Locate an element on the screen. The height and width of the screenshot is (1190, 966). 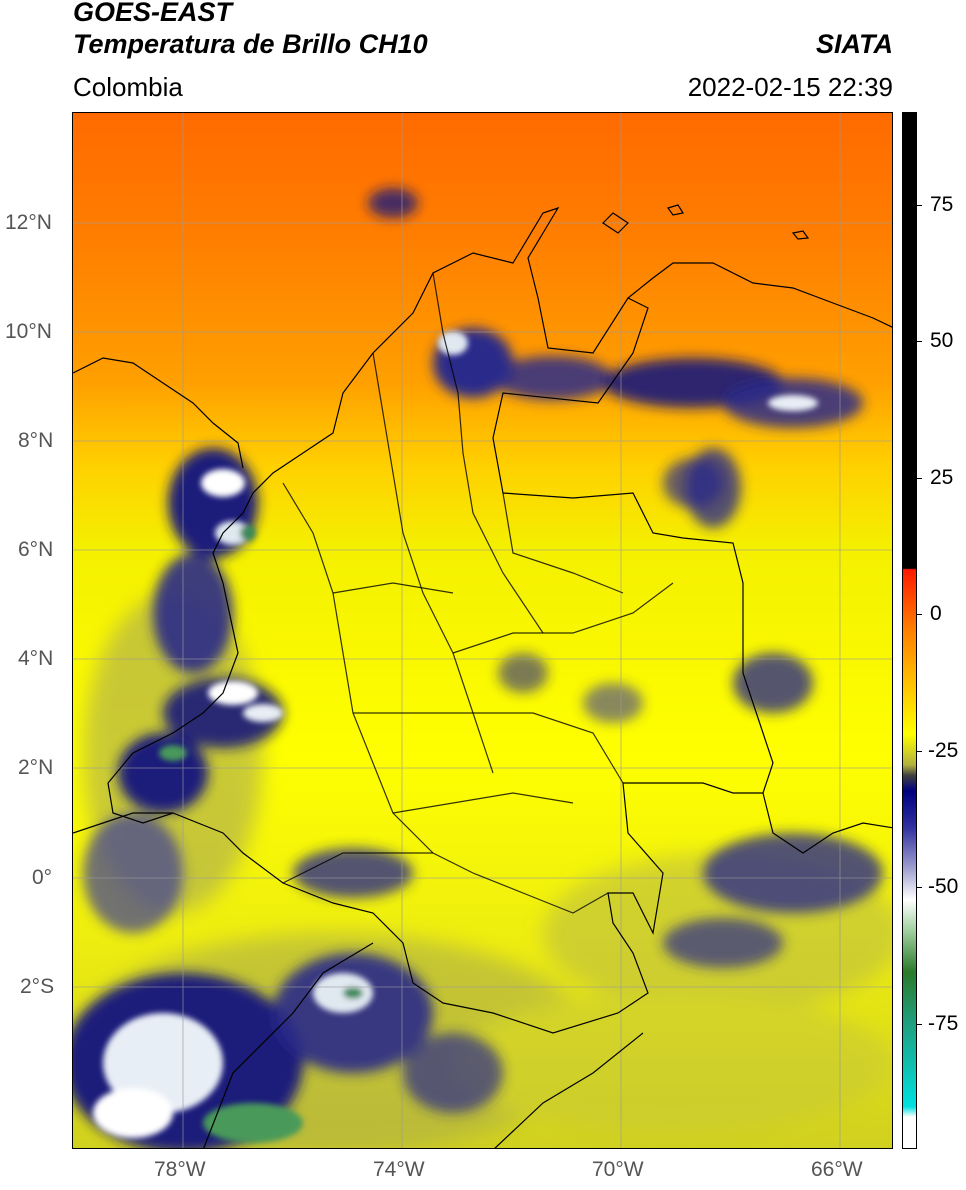
lat-tick-2N: 2°N is located at coordinates (36, 767).